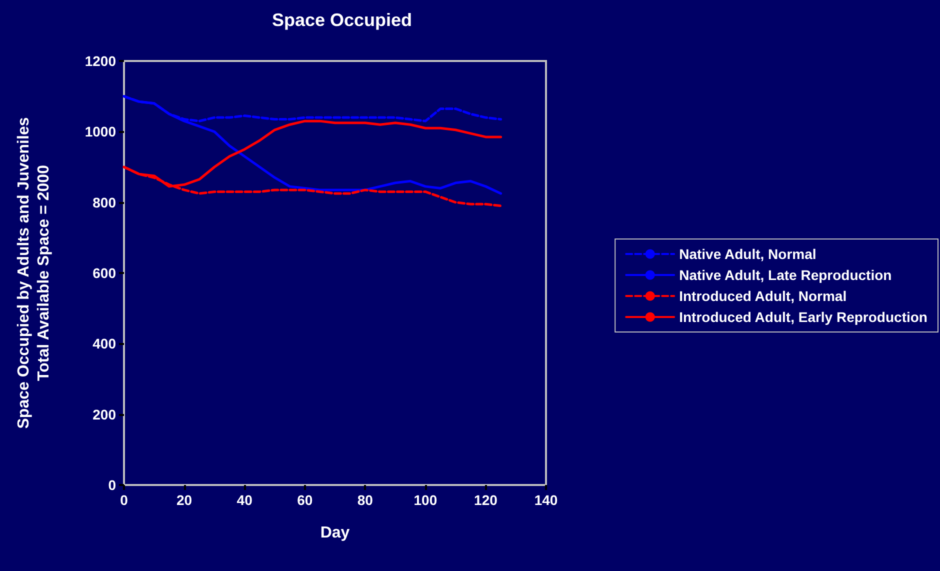 This screenshot has height=571, width=940. What do you see at coordinates (100, 61) in the screenshot?
I see `y-tick-label: 1200` at bounding box center [100, 61].